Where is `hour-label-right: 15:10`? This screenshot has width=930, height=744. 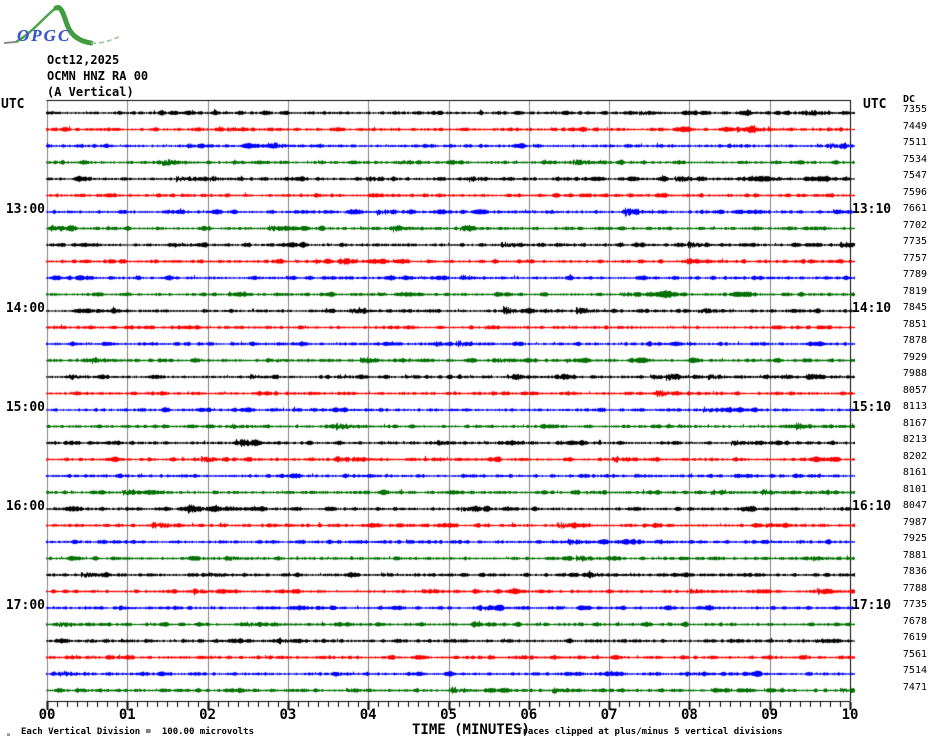 hour-label-right: 15:10 is located at coordinates (872, 407).